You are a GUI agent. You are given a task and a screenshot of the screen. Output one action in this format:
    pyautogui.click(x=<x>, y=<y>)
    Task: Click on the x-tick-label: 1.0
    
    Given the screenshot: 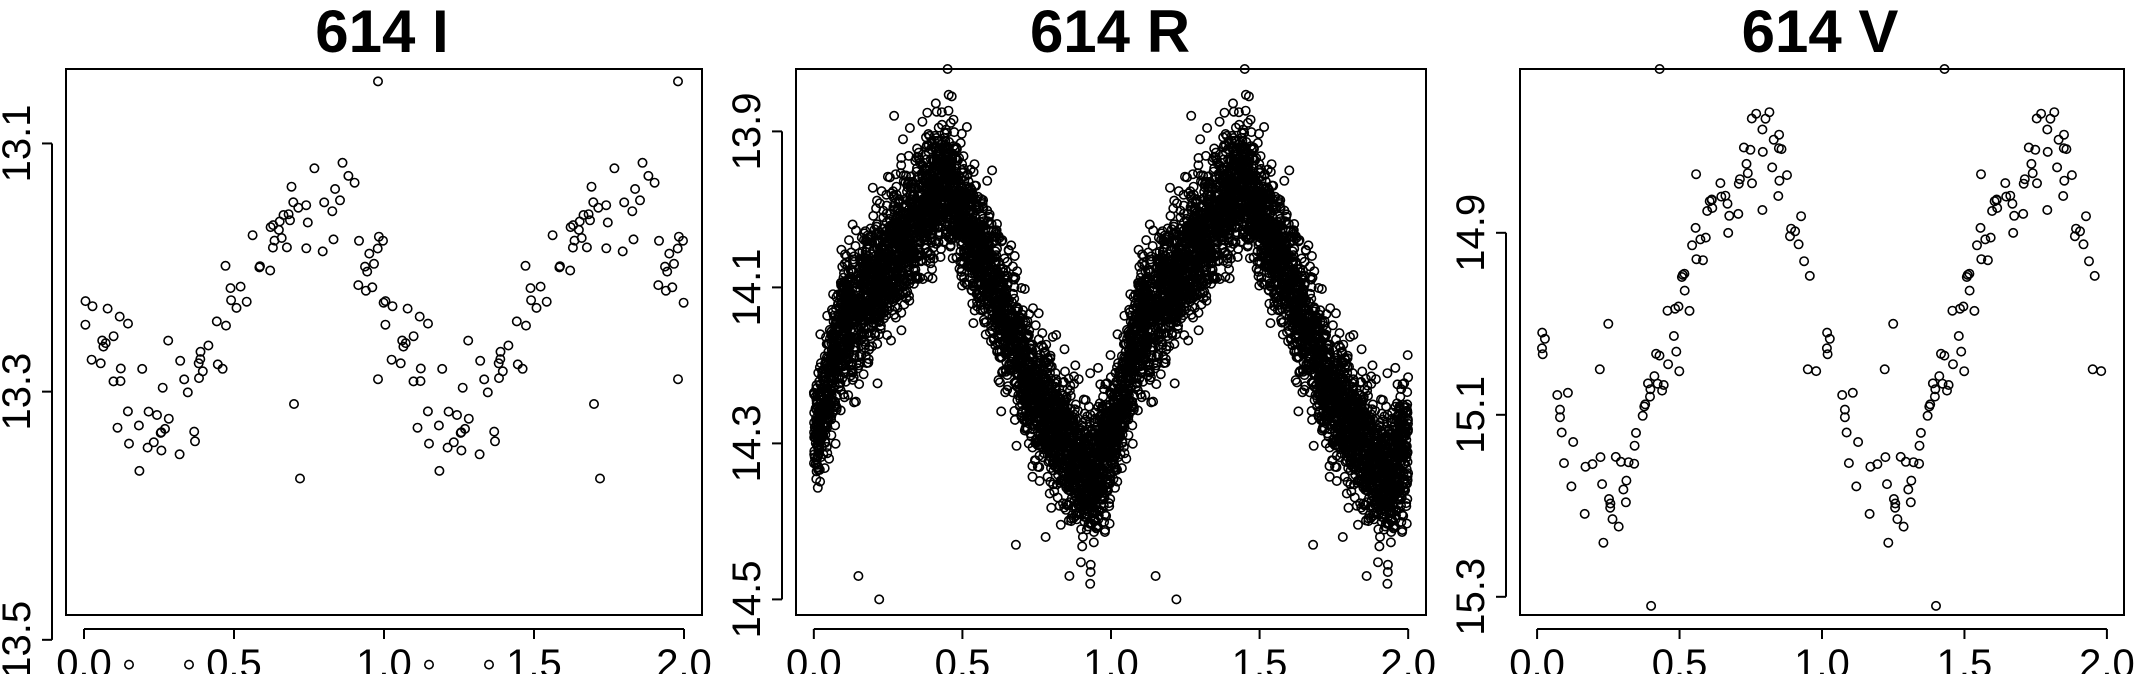 What is the action you would take?
    pyautogui.click(x=1111, y=658)
    